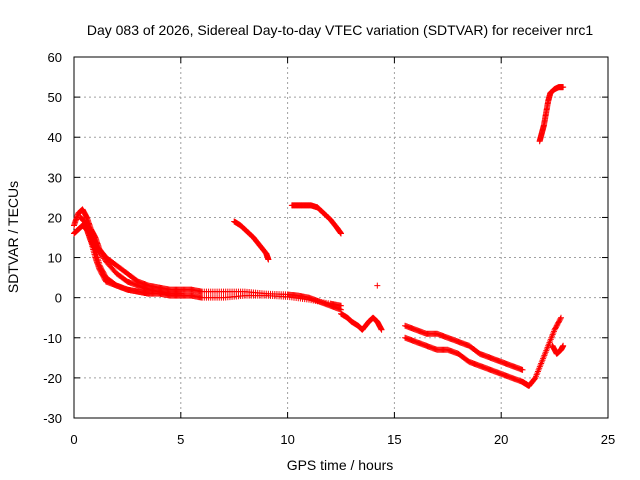  I want to click on y-tick-label: -30, so click(52, 418).